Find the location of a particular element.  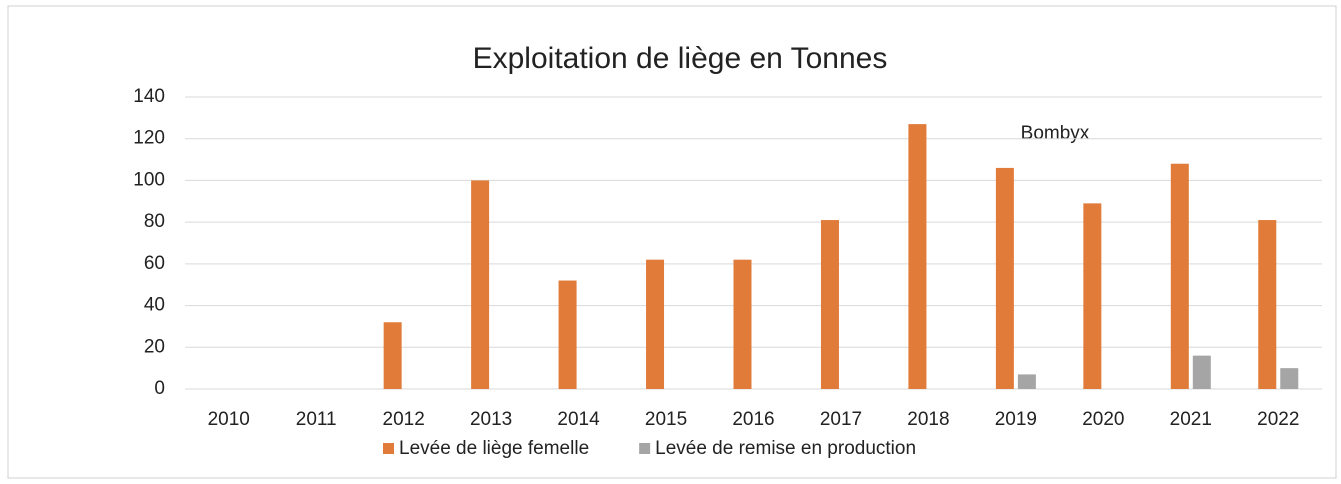

x-tick-label: 2019 is located at coordinates (1016, 419).